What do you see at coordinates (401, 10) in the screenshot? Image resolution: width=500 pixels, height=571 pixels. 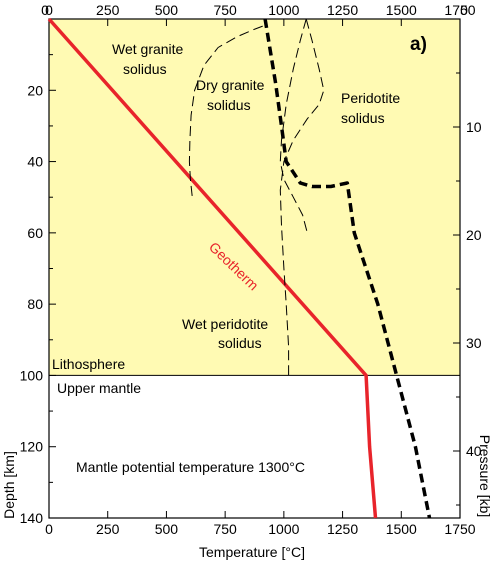 I see `x-tick-label-top: 1500` at bounding box center [401, 10].